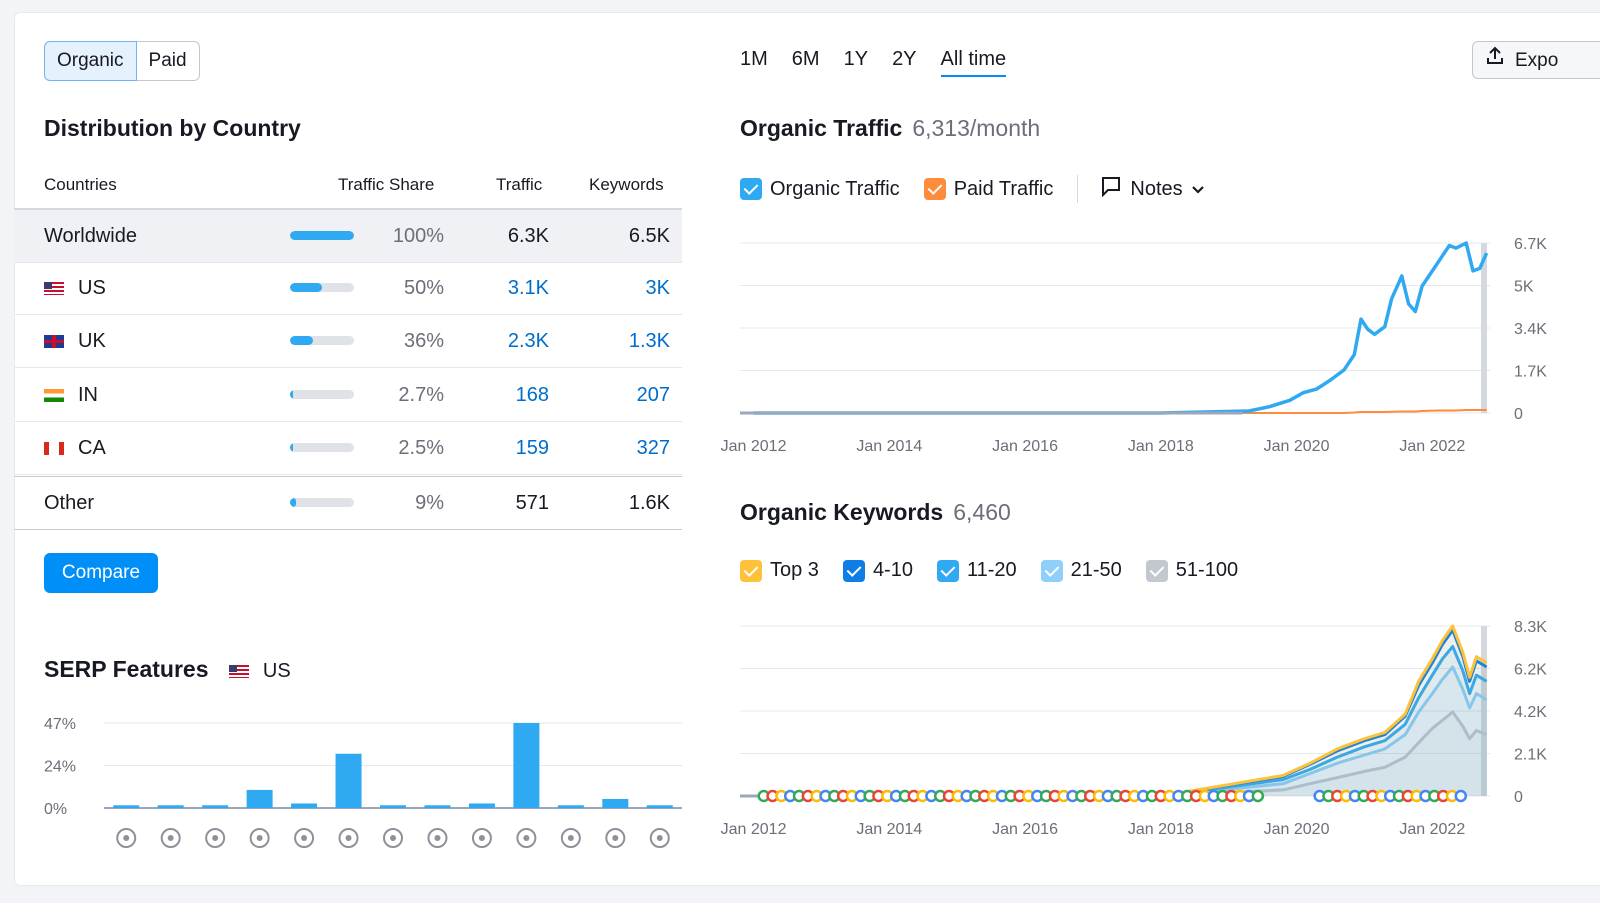 This screenshot has height=903, width=1600. Describe the element at coordinates (754, 59) in the screenshot. I see `period-1m: 1M` at that location.